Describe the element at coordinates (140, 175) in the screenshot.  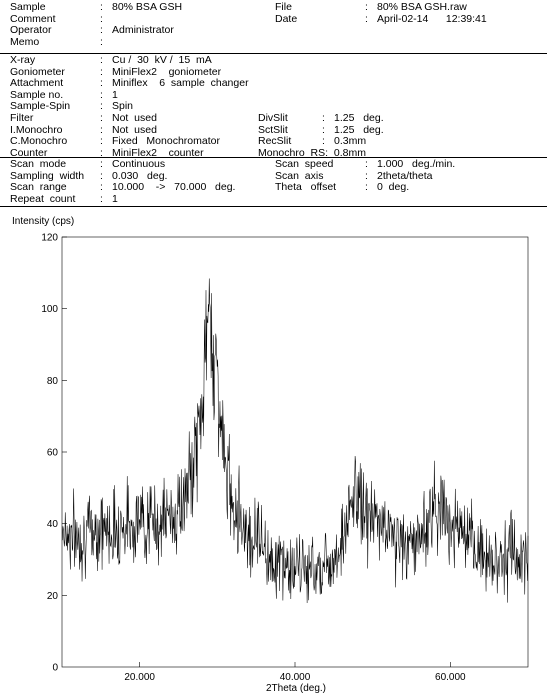
I see `field-value: 0.030 deg.` at that location.